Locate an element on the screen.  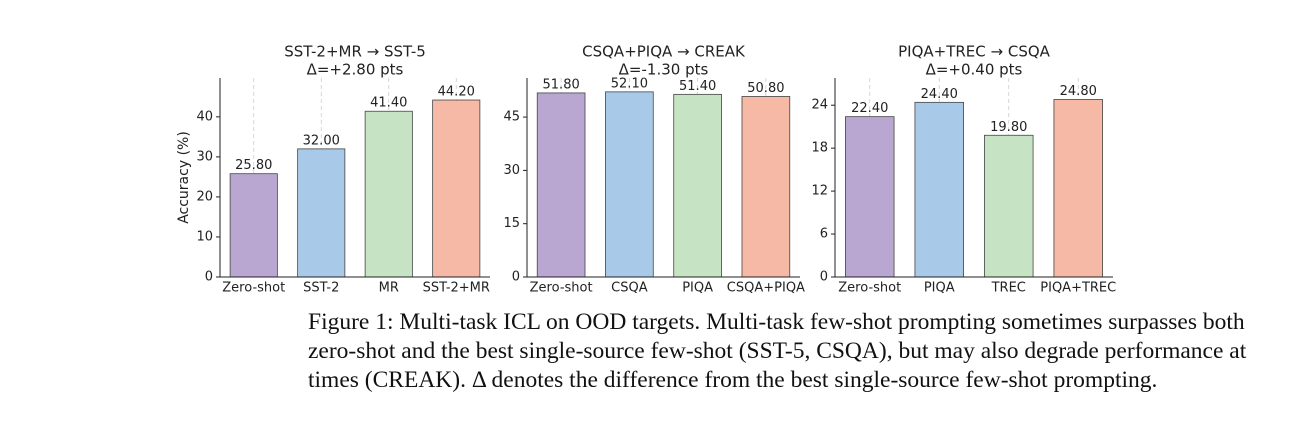
chart-title: SST-2+MR → SST-5 is located at coordinates (355, 52).